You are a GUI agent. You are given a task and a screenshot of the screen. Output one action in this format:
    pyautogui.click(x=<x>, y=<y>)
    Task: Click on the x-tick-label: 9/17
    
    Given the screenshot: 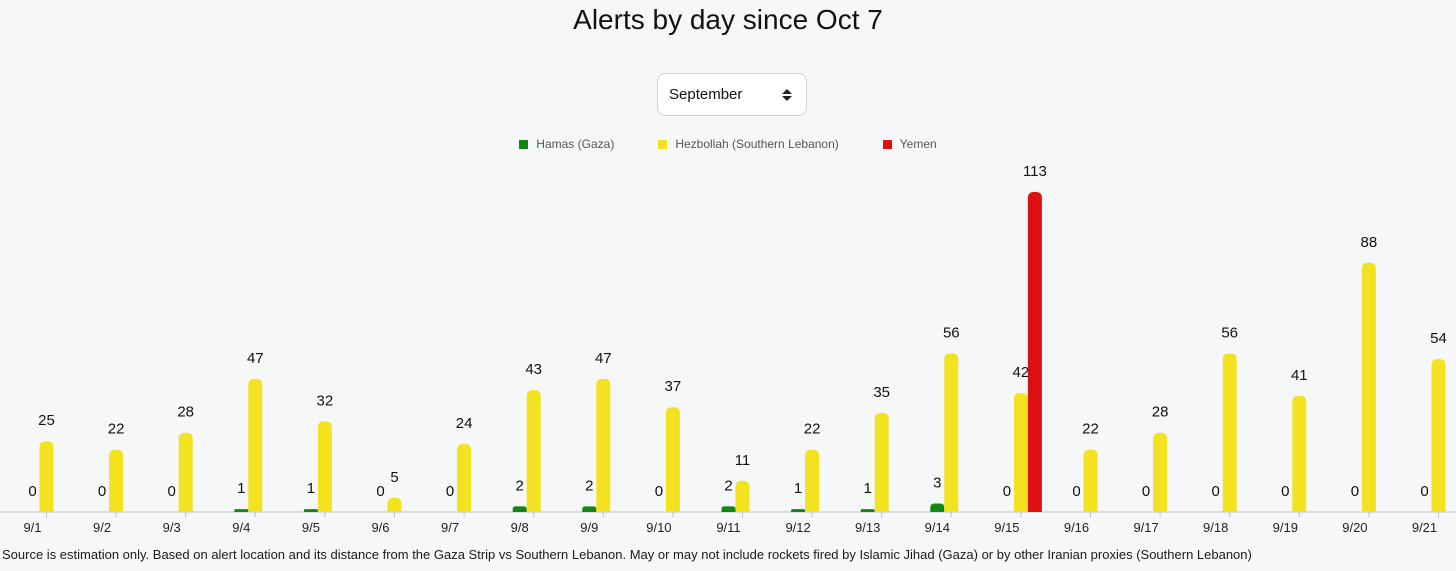 What is the action you would take?
    pyautogui.click(x=1145, y=527)
    